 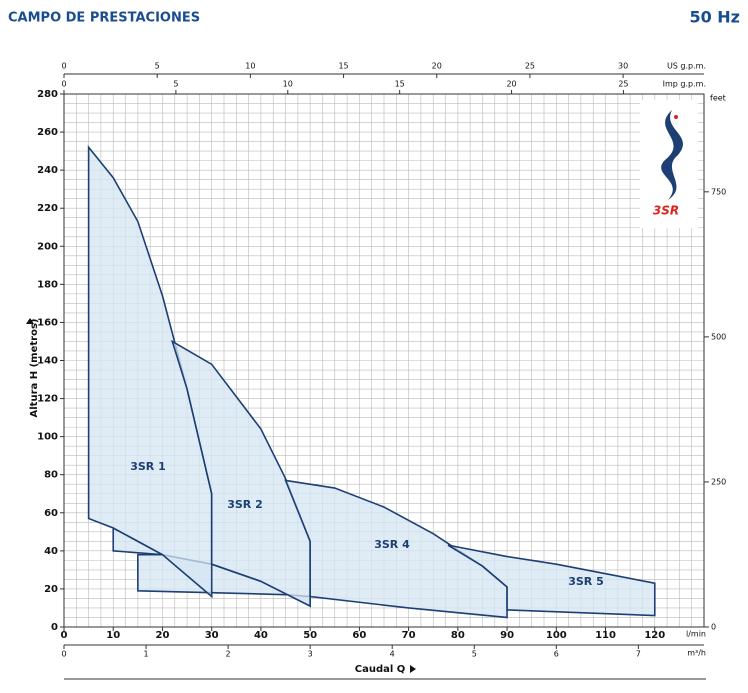 What do you see at coordinates (63, 654) in the screenshot?
I see `x2-tick-label: 0` at bounding box center [63, 654].